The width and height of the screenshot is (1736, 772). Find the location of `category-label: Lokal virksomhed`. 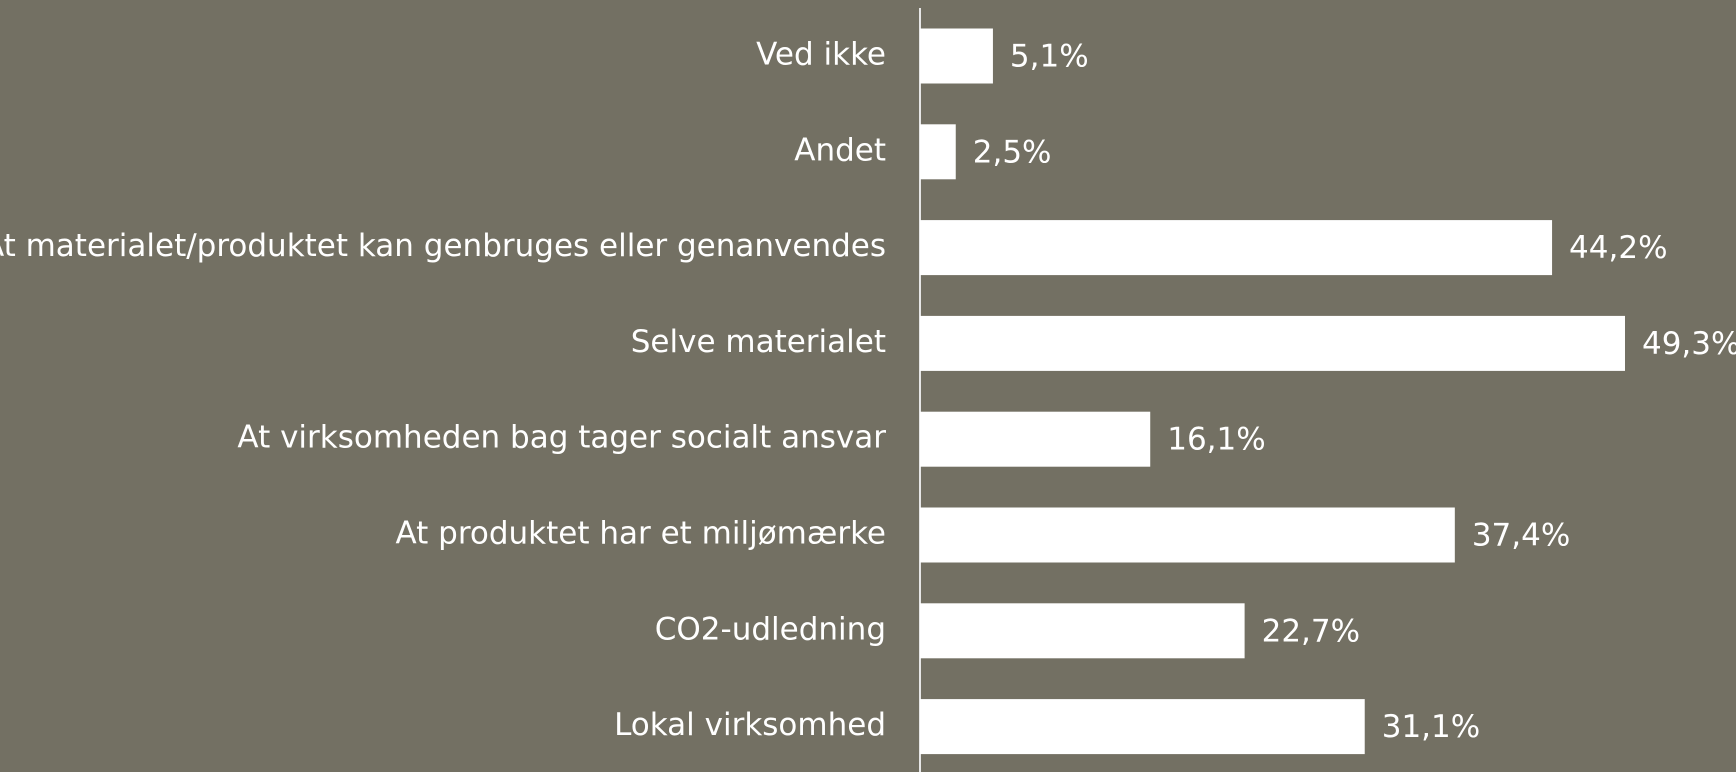

category-label: Lokal virksomhed is located at coordinates (750, 725).